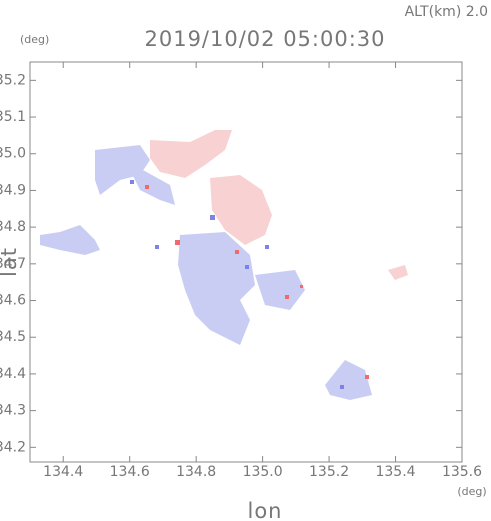  What do you see at coordinates (13, 80) in the screenshot?
I see `y-tick-label: 35.2` at bounding box center [13, 80].